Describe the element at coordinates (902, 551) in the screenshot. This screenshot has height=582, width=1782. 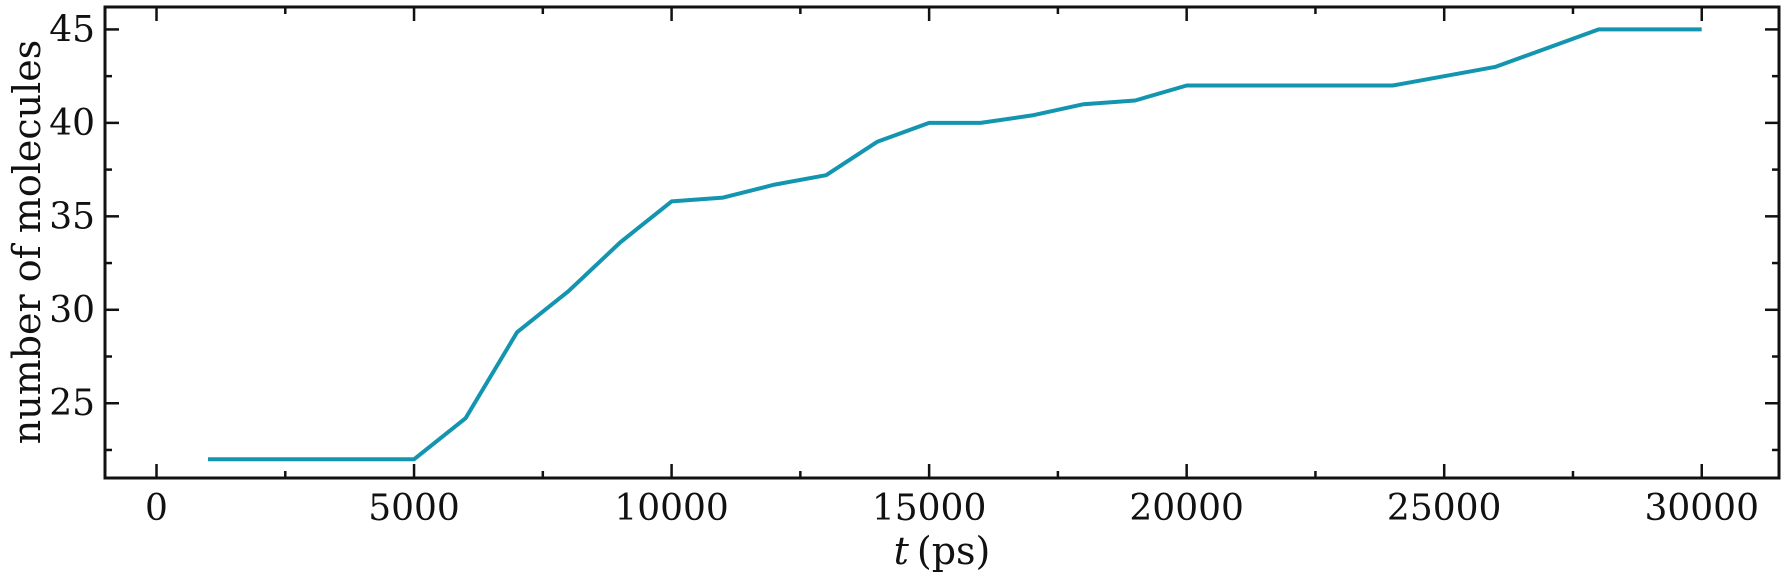
I see `x-axis-variable: t` at that location.